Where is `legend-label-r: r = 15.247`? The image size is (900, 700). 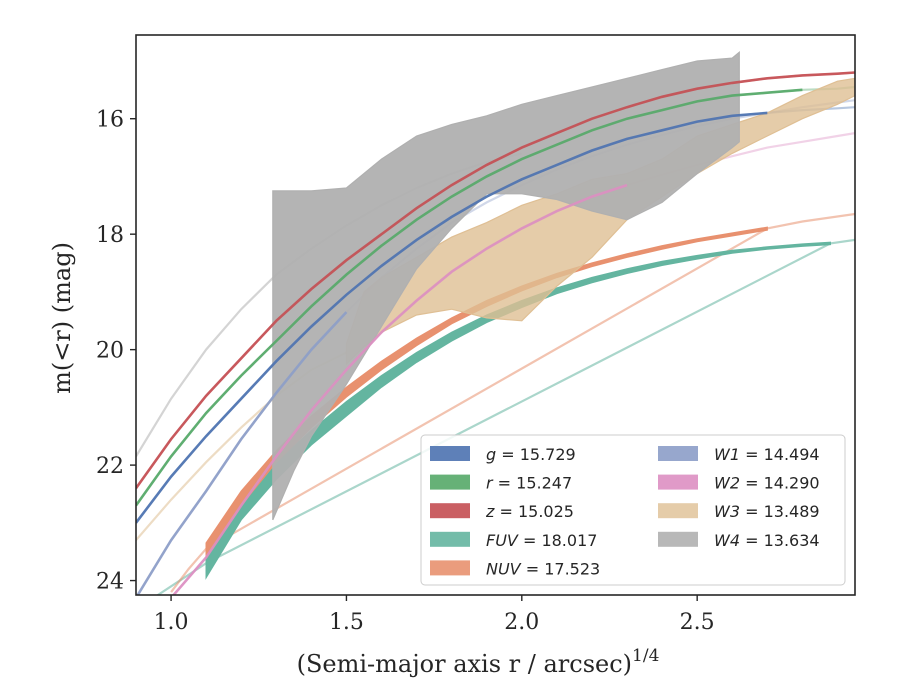
legend-label-r: r = 15.247 is located at coordinates (529, 483).